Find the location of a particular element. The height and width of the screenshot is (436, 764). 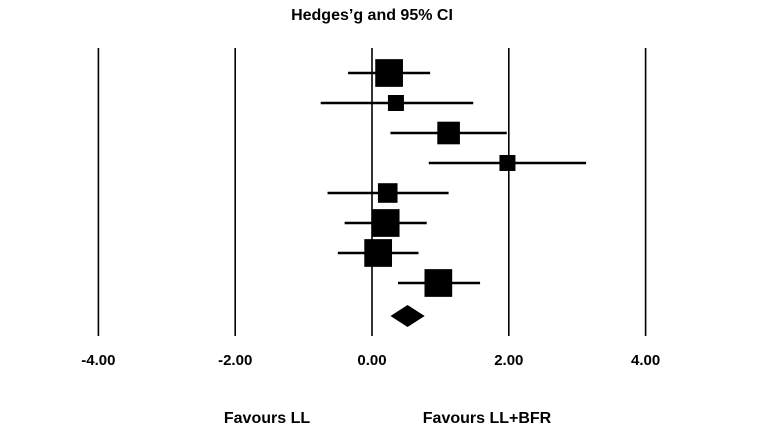

x-axis-ticks: -4.00 -2.00 0.00 2.00 4.00 is located at coordinates (370, 360).